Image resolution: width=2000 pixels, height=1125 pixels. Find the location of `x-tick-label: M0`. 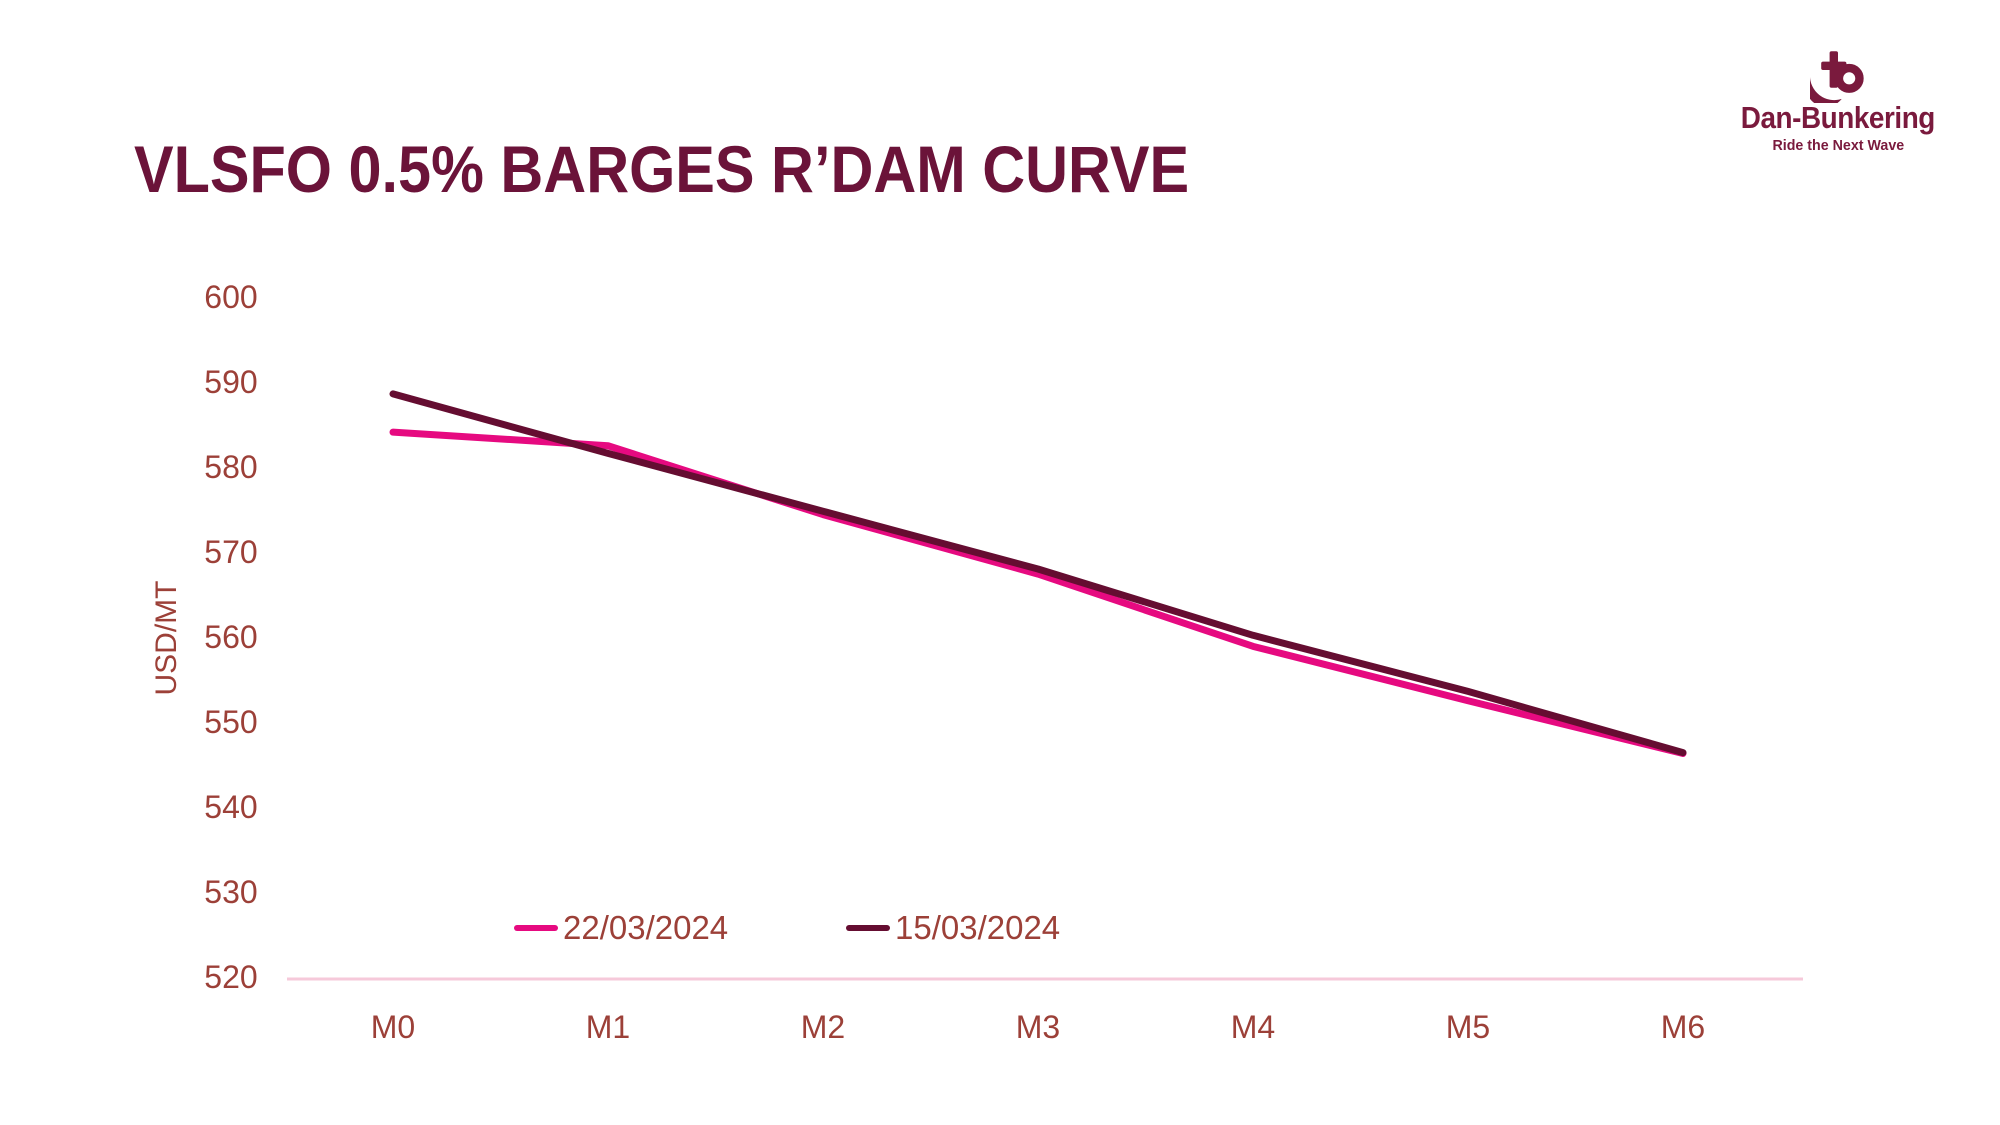

x-tick-label: M0 is located at coordinates (393, 1027).